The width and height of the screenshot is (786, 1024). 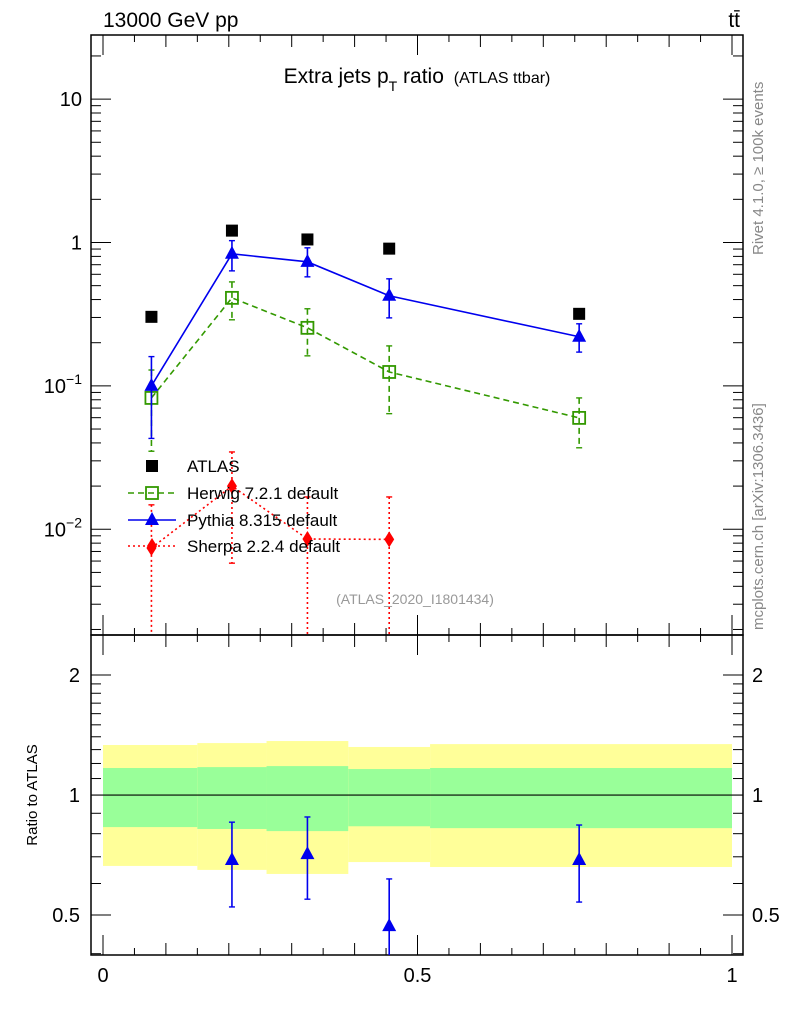 I want to click on ratio-y-tick-label: 1, so click(x=74, y=796).